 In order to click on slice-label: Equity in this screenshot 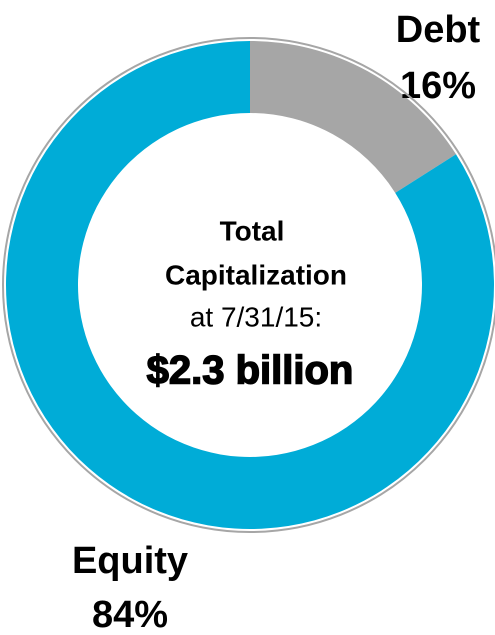, I will do `click(130, 561)`.